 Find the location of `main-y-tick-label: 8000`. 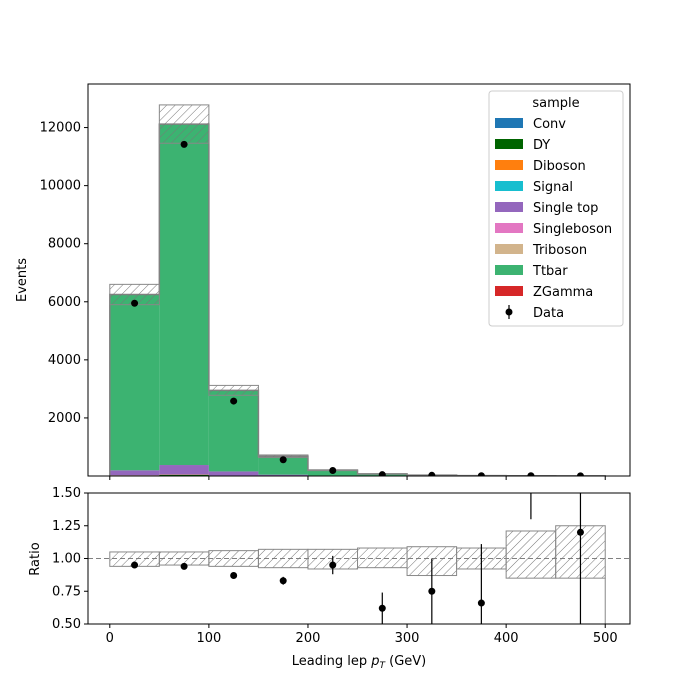

main-y-tick-label: 8000 is located at coordinates (64, 244).